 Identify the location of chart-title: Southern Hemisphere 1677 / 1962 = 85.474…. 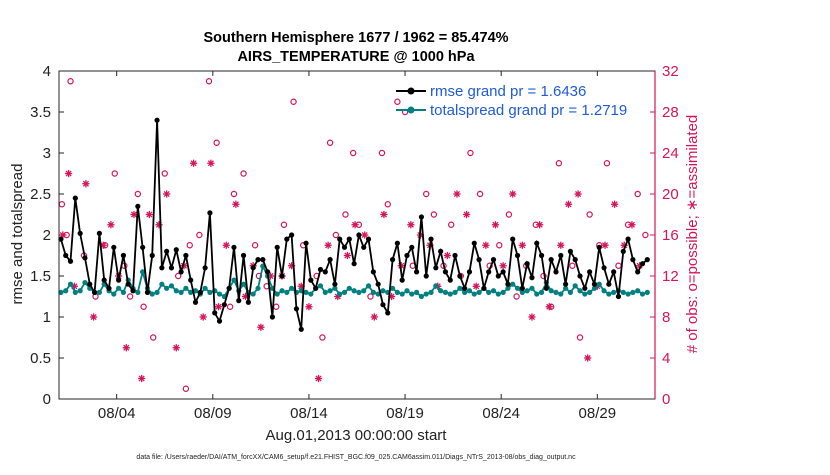
(355, 38).